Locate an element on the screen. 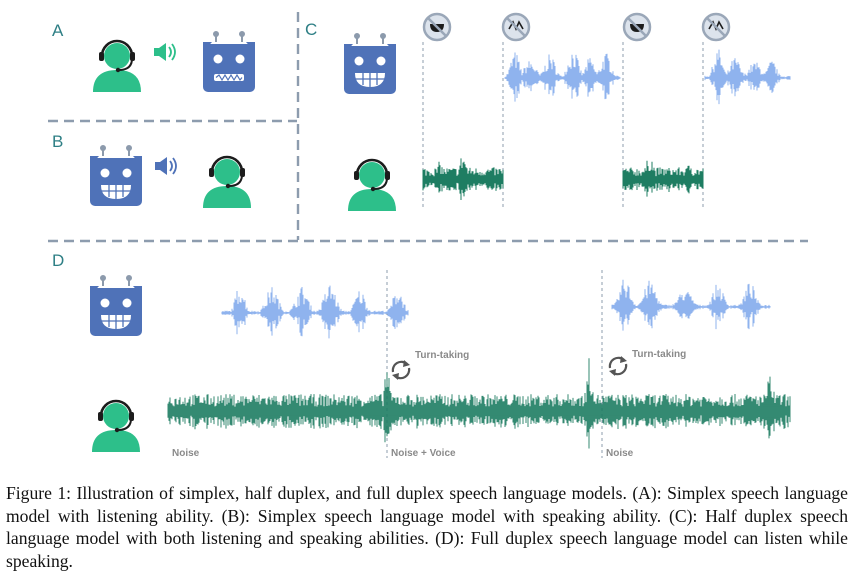 This screenshot has width=852, height=584. noise-label-2: Noise is located at coordinates (620, 453).